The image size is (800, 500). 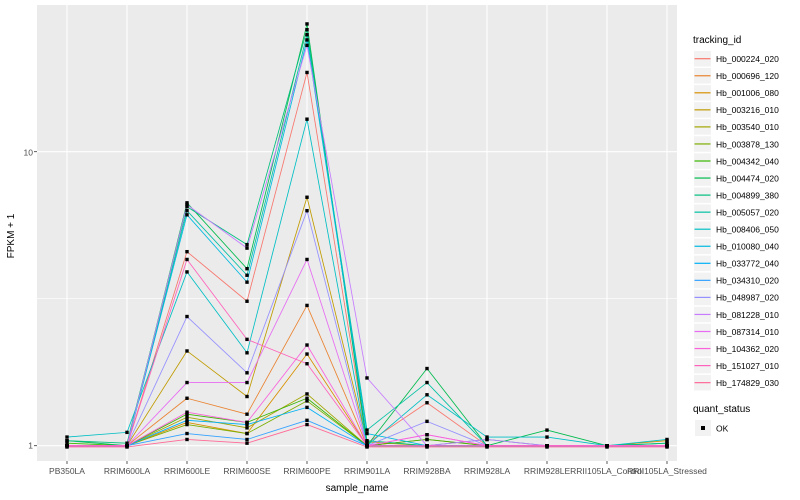 I want to click on x-tick-label-RRIM928BA: RRIM928BA, so click(x=427, y=471).